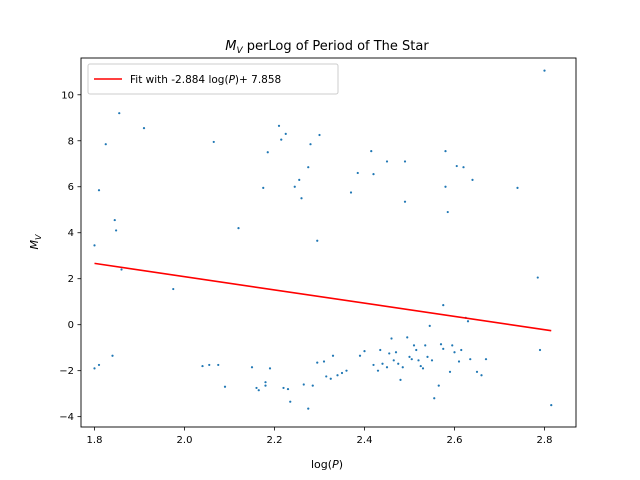  What do you see at coordinates (71, 233) in the screenshot?
I see `y-tick-label: 4` at bounding box center [71, 233].